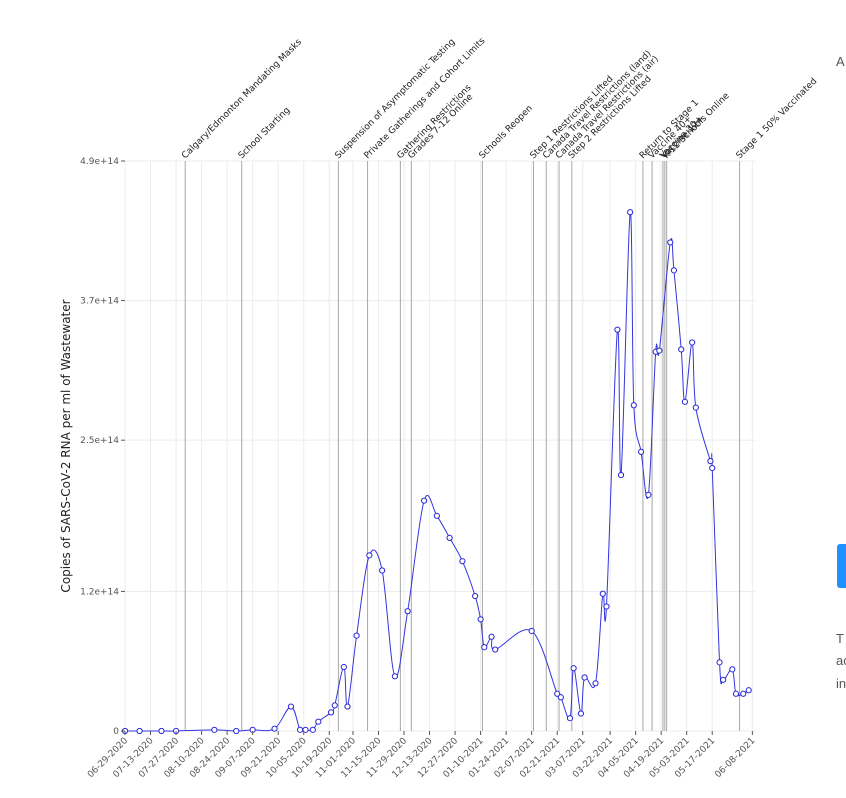  I want to click on y-axis: 0 1.2e+14 2.5e+14 3.7e+14 4.9e+14, so click(102, 447).